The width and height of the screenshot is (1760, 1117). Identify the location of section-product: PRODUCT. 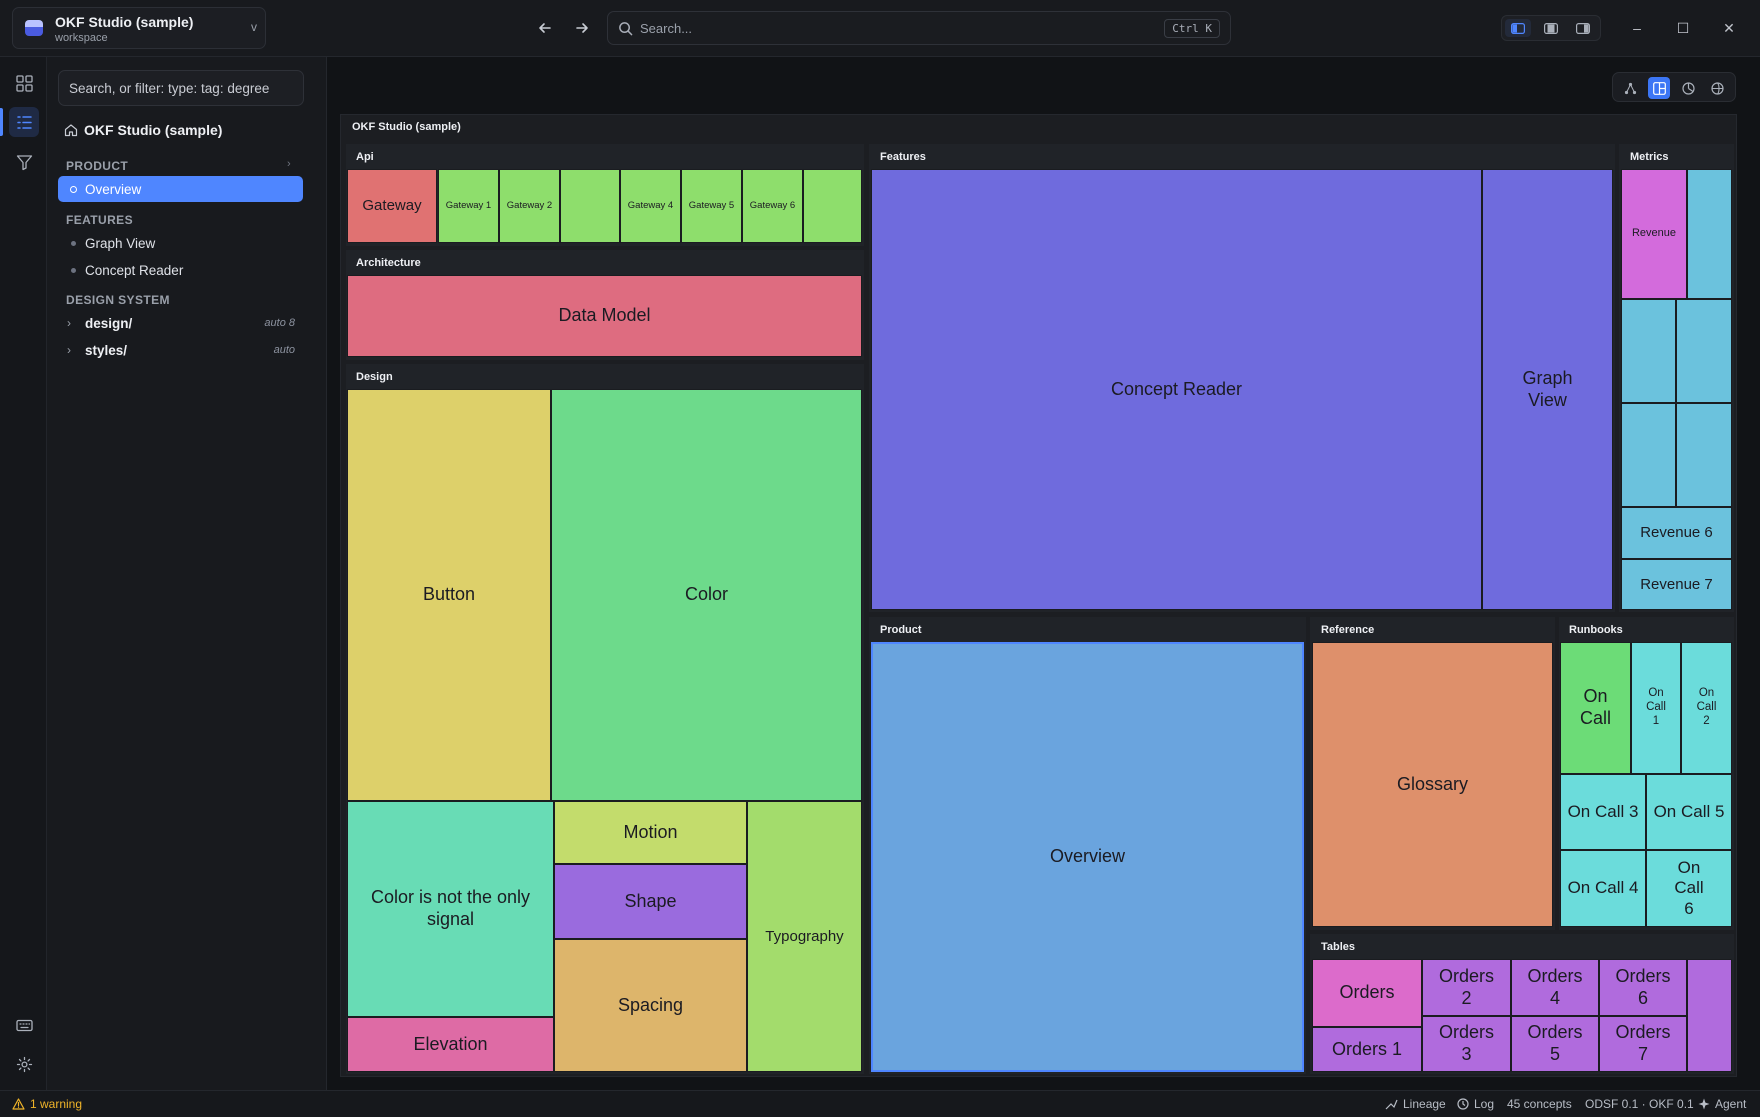
(97, 166).